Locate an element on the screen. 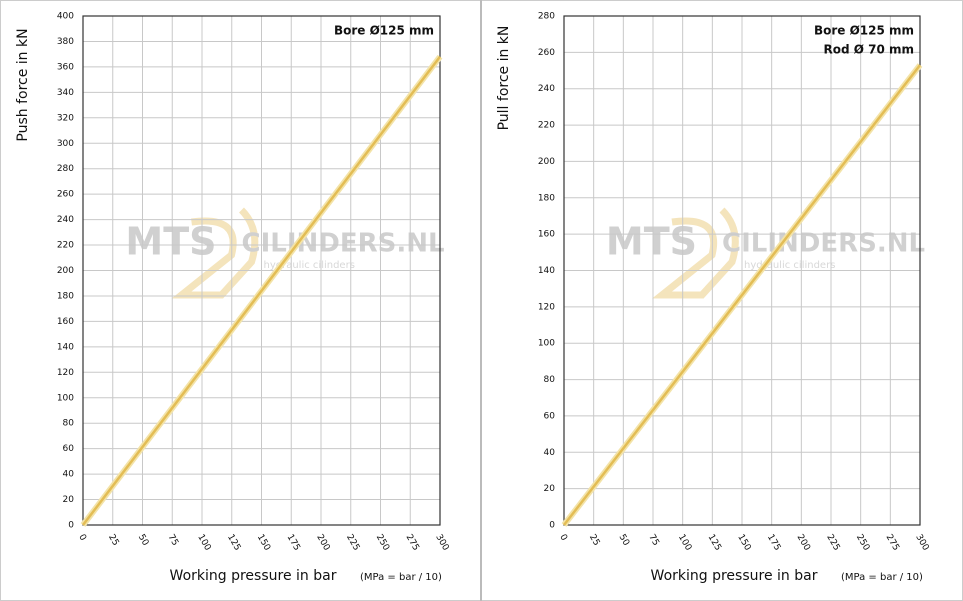 The image size is (963, 601). y-axis-title: Pull force in kN is located at coordinates (504, 78).